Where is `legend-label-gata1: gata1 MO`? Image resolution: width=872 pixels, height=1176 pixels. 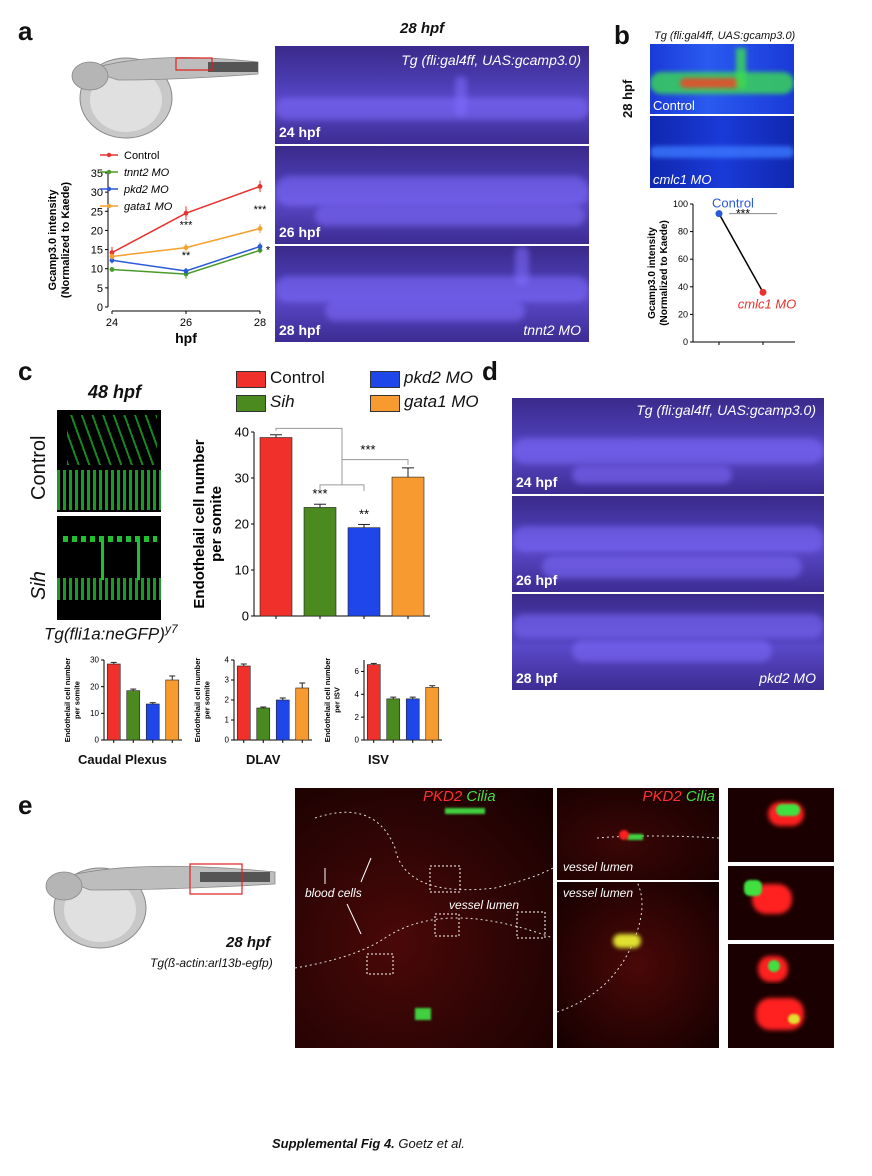
legend-label-gata1: gata1 MO is located at coordinates (441, 401).